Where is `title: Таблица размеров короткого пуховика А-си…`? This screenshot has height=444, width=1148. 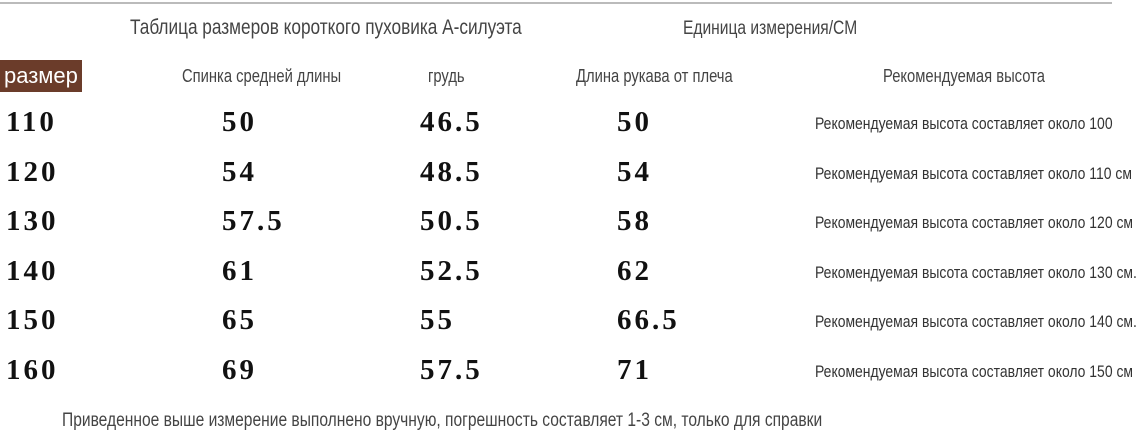
title: Таблица размеров короткого пуховика А-си… is located at coordinates (326, 27).